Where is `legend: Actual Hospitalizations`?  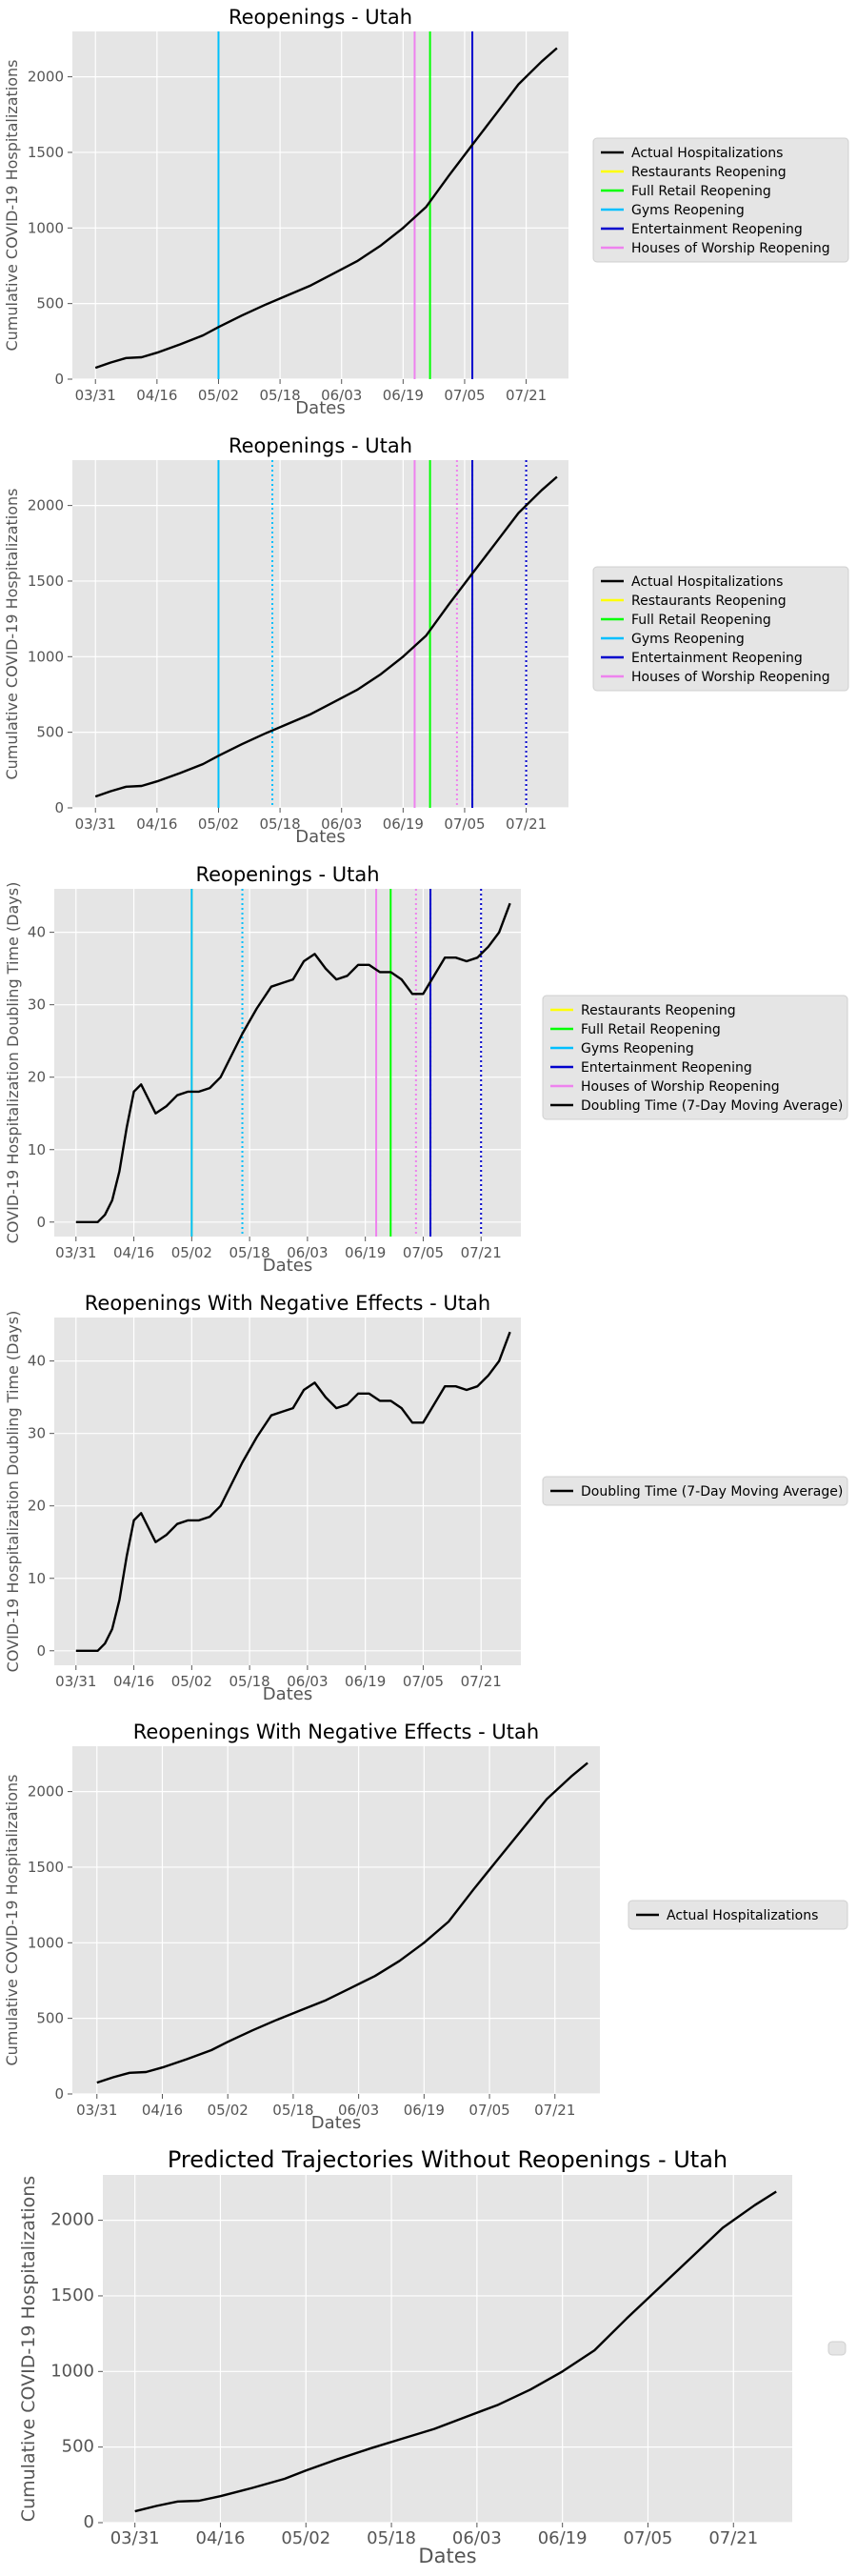 legend: Actual Hospitalizations is located at coordinates (738, 1915).